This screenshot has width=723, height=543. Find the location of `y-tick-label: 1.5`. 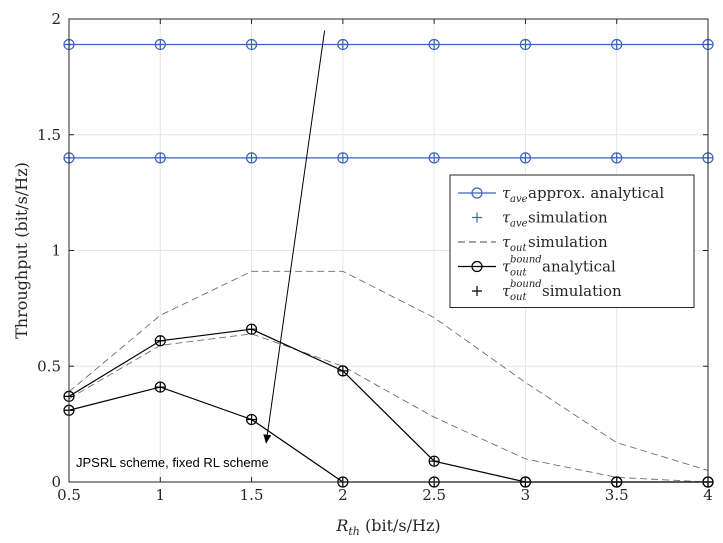

y-tick-label: 1.5 is located at coordinates (49, 135).